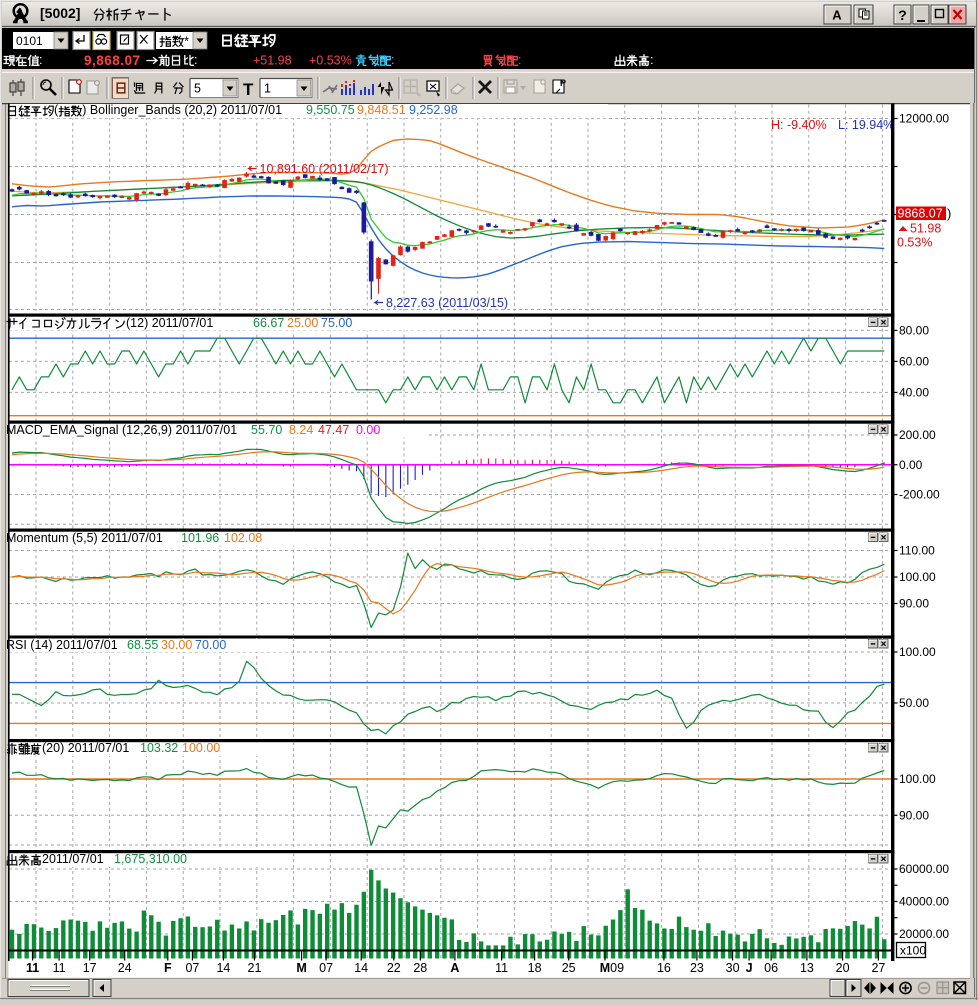 The image size is (978, 1005). I want to click on svg-text: T, so click(248, 89).